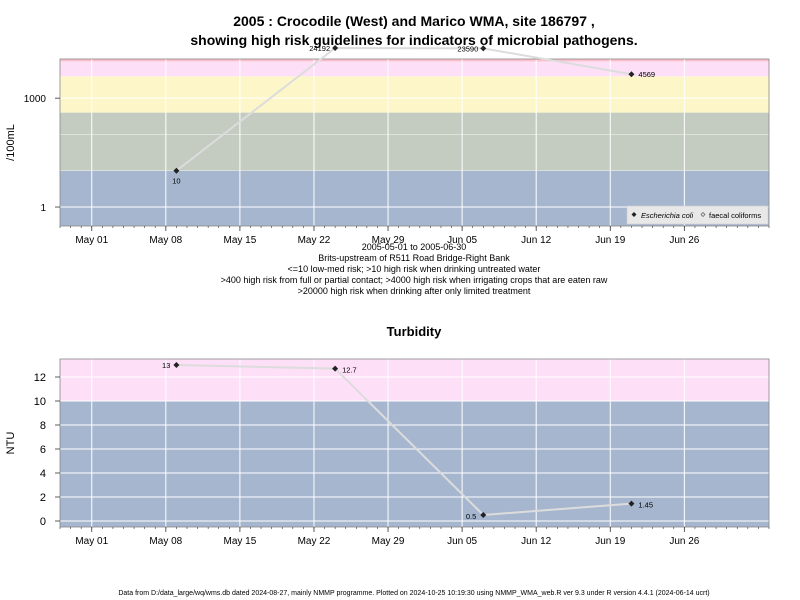 The width and height of the screenshot is (800, 600). I want to click on data-label: 23590, so click(467, 48).